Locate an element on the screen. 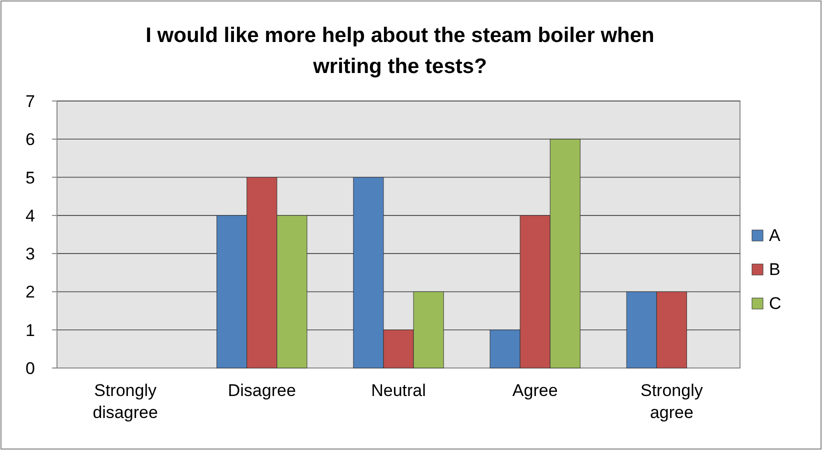  x-tick-label: Strongly agree is located at coordinates (672, 401).